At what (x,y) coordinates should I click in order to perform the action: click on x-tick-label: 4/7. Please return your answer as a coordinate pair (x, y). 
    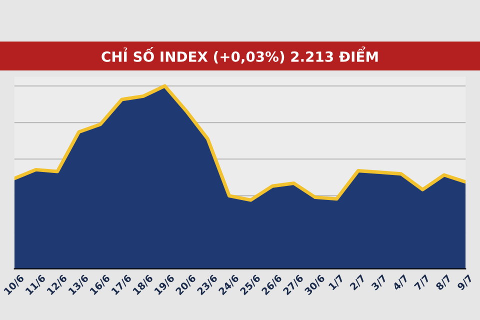
    Looking at the image, I should click on (401, 283).